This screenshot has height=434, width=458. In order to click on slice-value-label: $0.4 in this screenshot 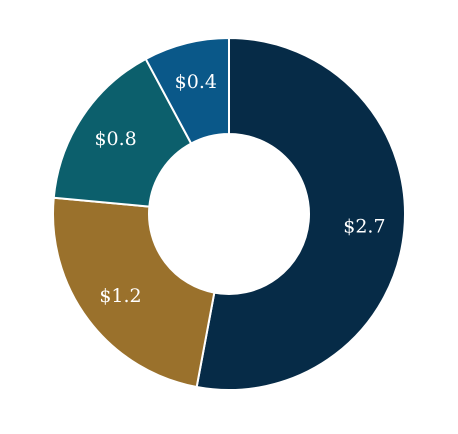, I will do `click(196, 82)`.